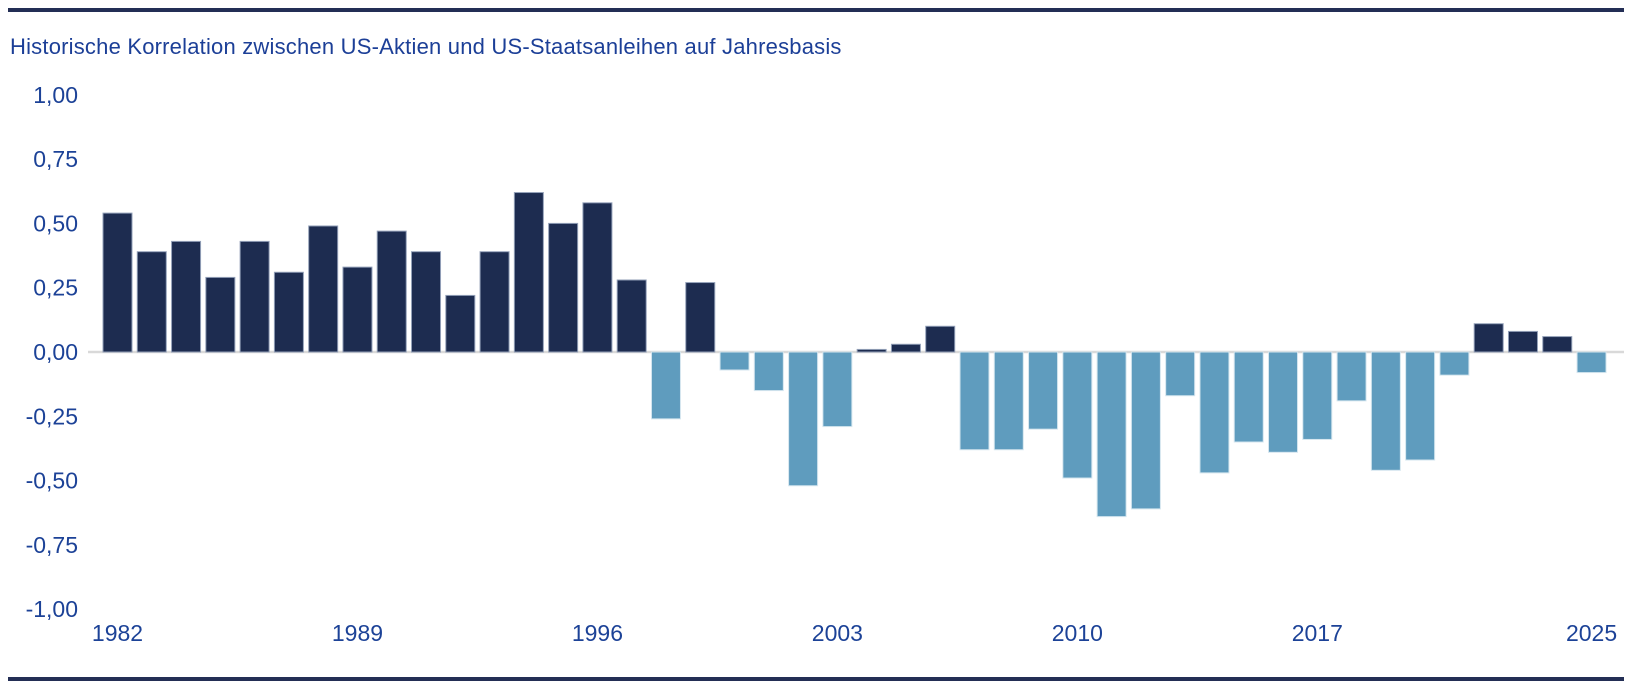 The width and height of the screenshot is (1632, 697). I want to click on bar-1996, so click(597, 277).